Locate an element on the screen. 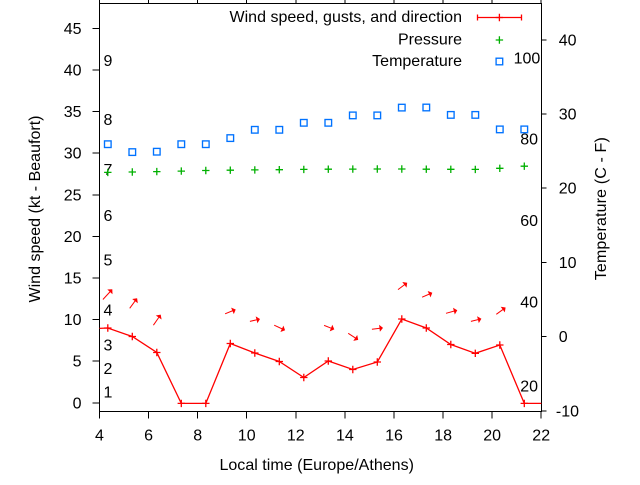  svg-text: 12 is located at coordinates (296, 435).